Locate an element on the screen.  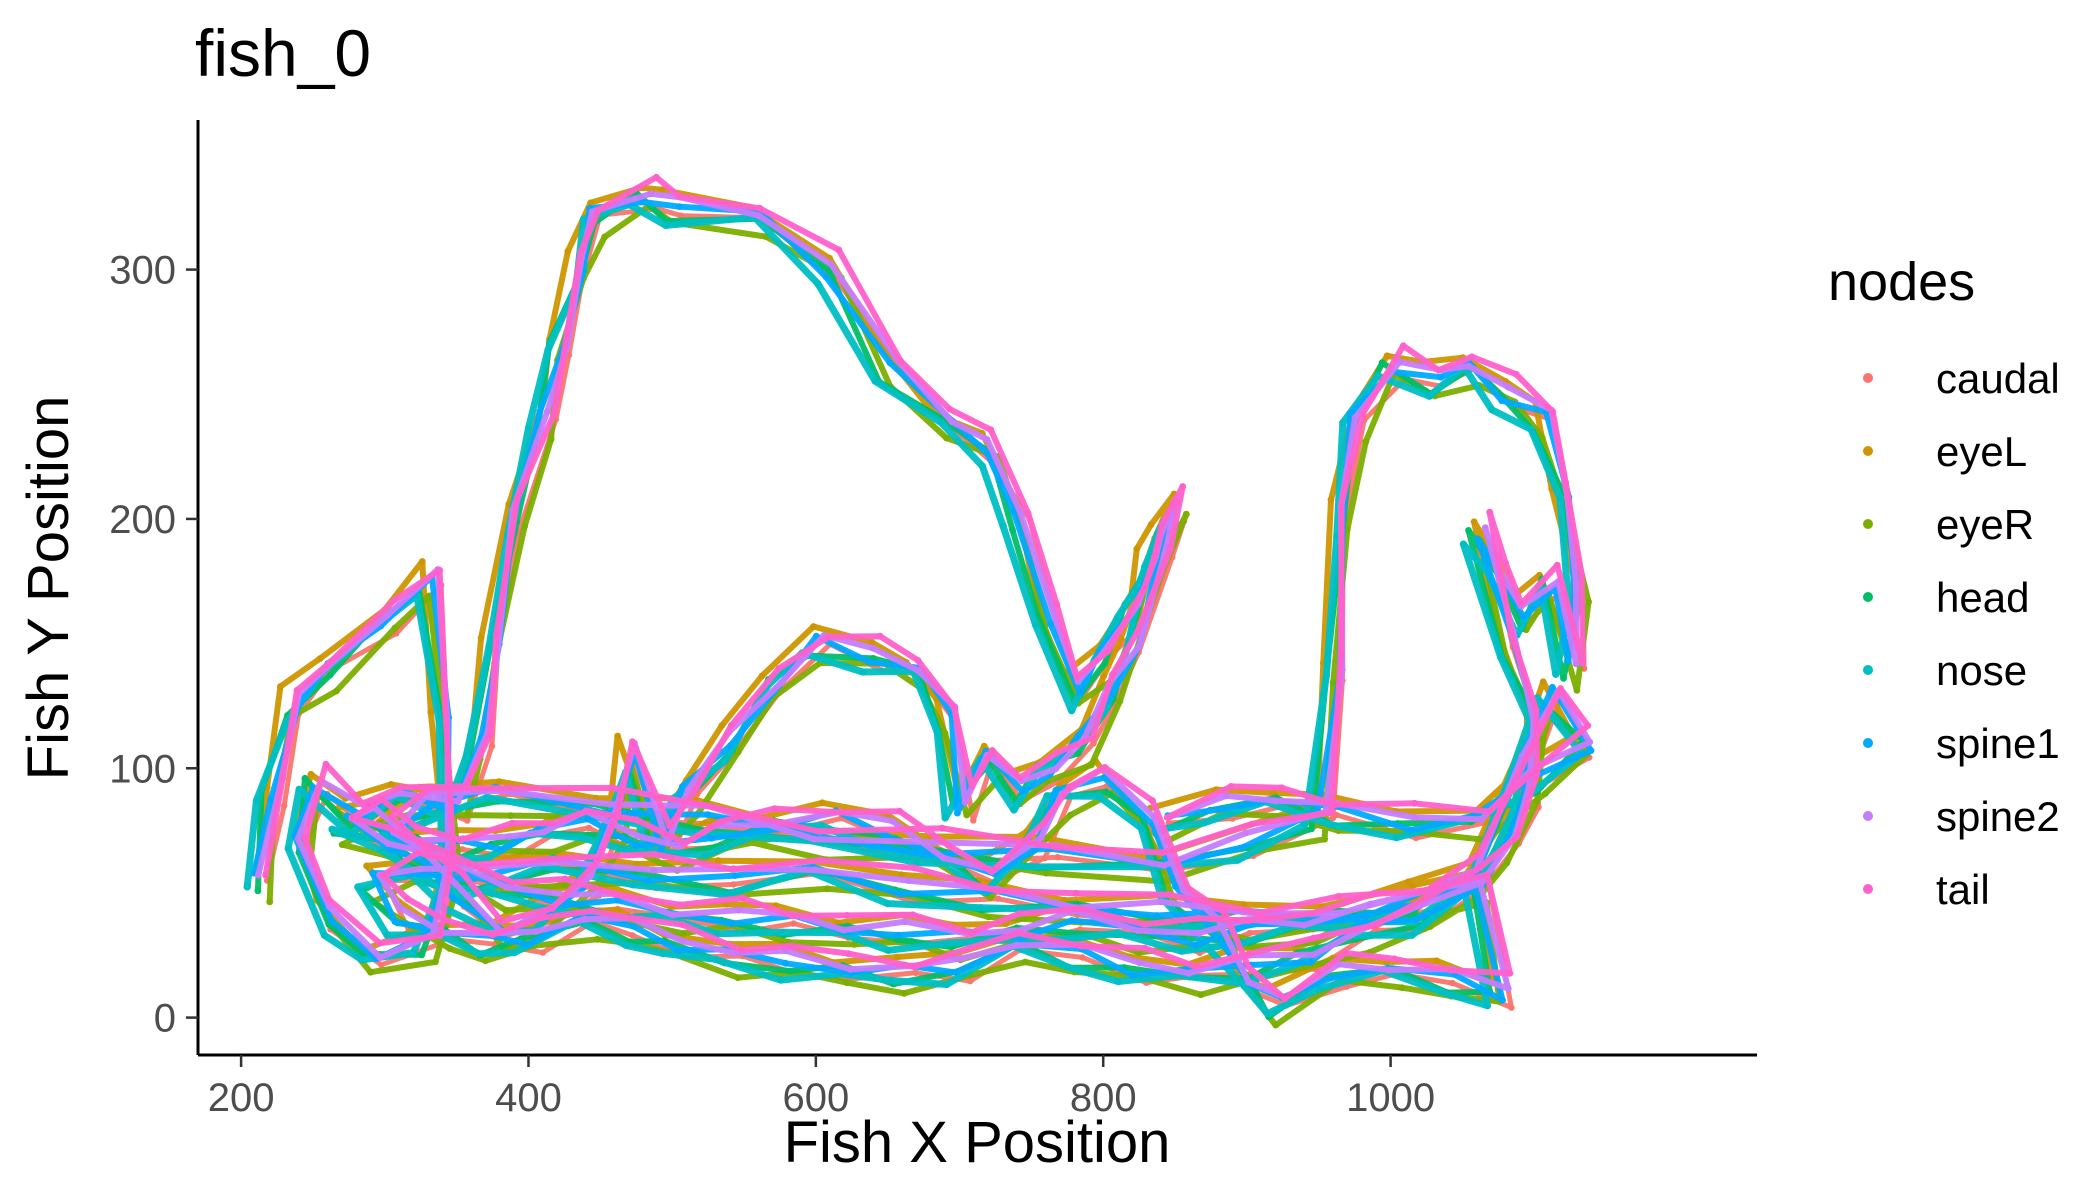
legend-label-caudal: caudal is located at coordinates (1998, 378).